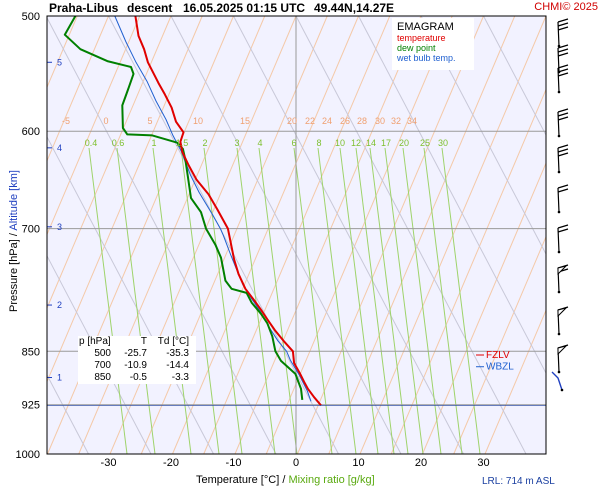 The width and height of the screenshot is (600, 500). I want to click on table-cell-t: -10.9, so click(135, 365).